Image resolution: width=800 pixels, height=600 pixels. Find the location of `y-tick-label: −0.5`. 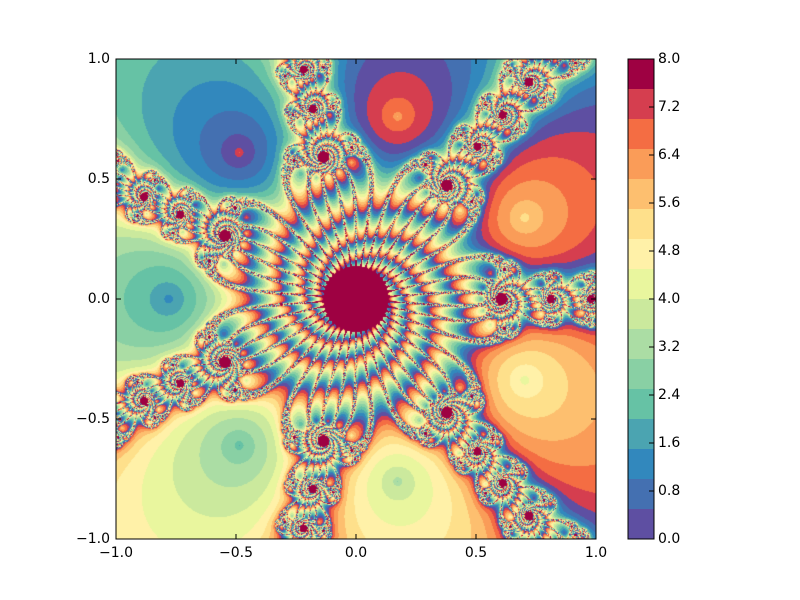

y-tick-label: −0.5 is located at coordinates (93, 419).